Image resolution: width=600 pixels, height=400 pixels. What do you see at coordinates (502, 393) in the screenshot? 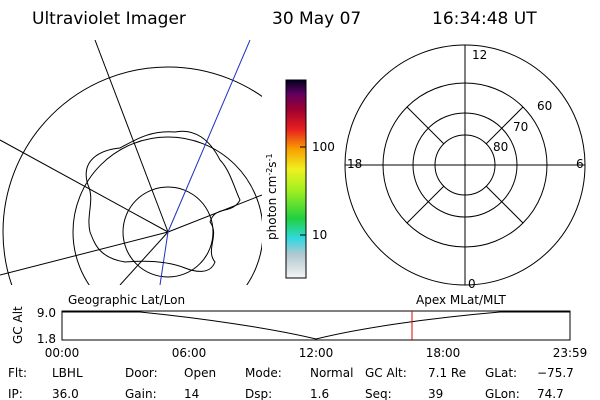
I see `info-label: GLon:` at bounding box center [502, 393].